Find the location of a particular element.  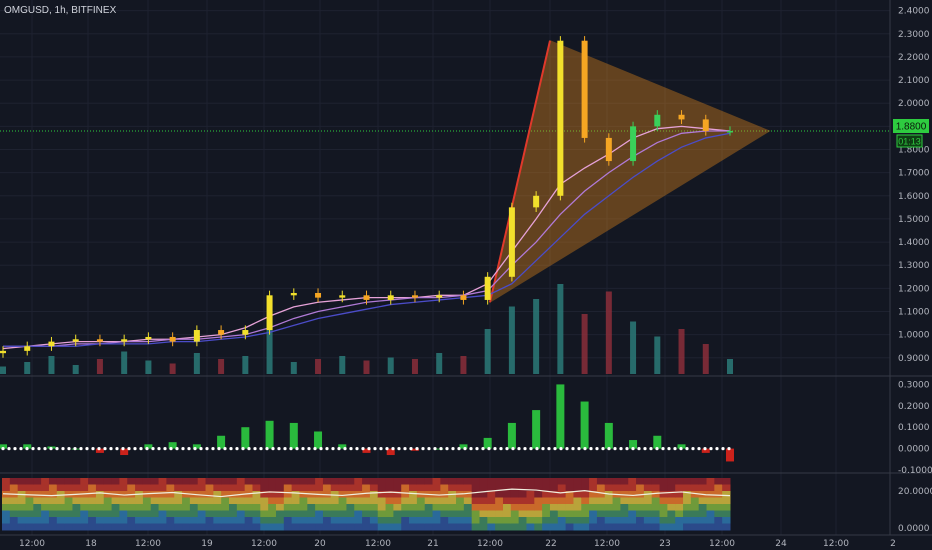

price-tick-label: 2.1000 is located at coordinates (914, 81).